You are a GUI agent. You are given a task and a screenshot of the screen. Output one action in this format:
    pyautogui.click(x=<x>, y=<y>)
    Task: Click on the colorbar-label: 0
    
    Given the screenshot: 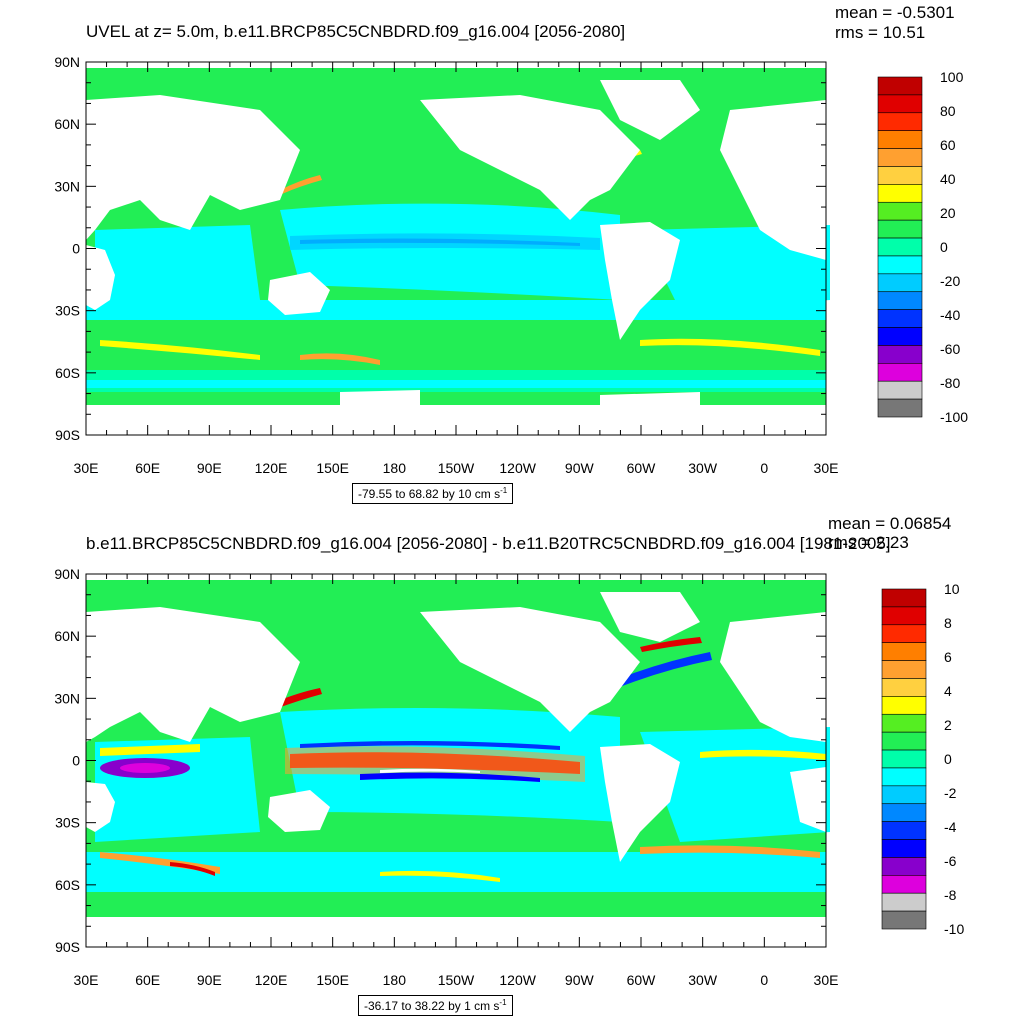 What is the action you would take?
    pyautogui.click(x=944, y=247)
    